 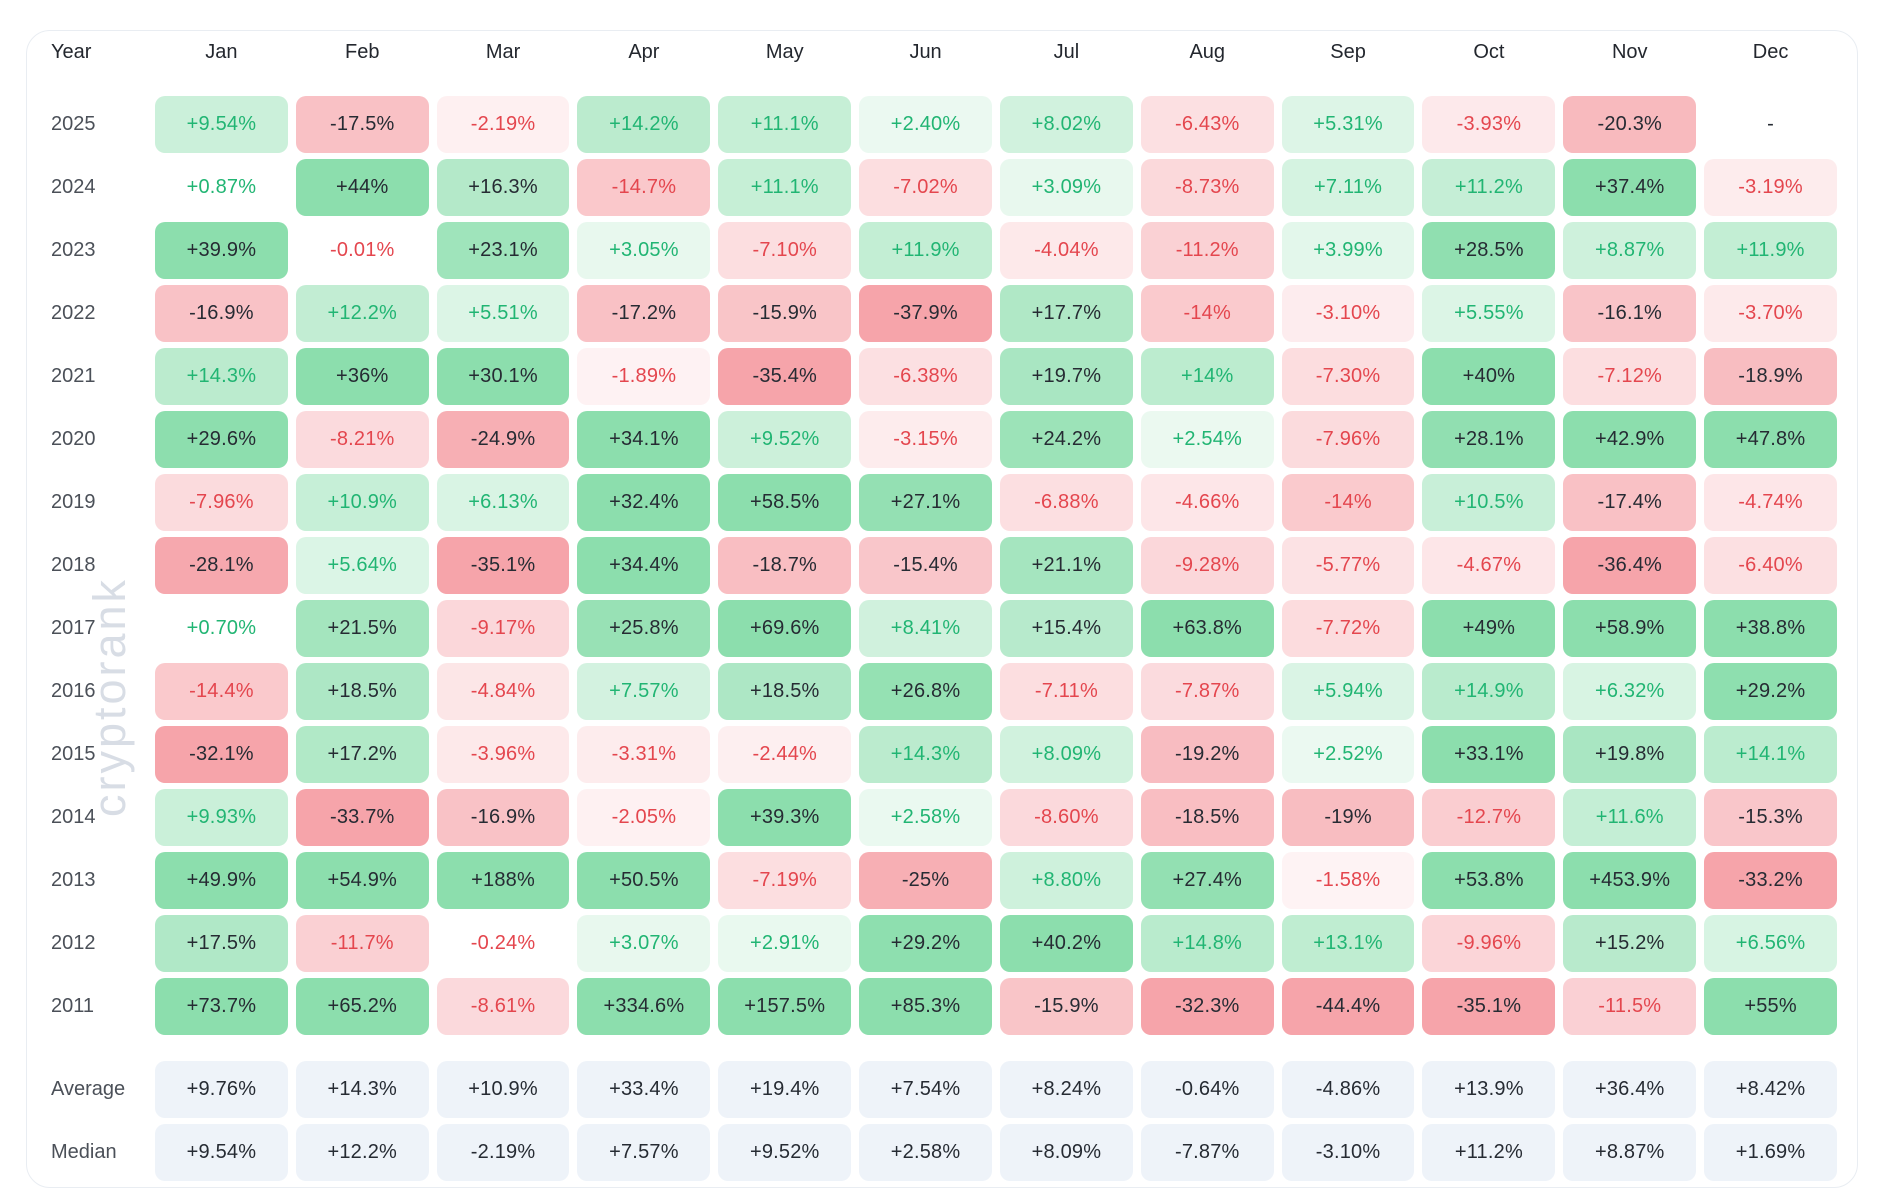 I want to click on return-cell-nov: +11.6%, so click(x=1629, y=817).